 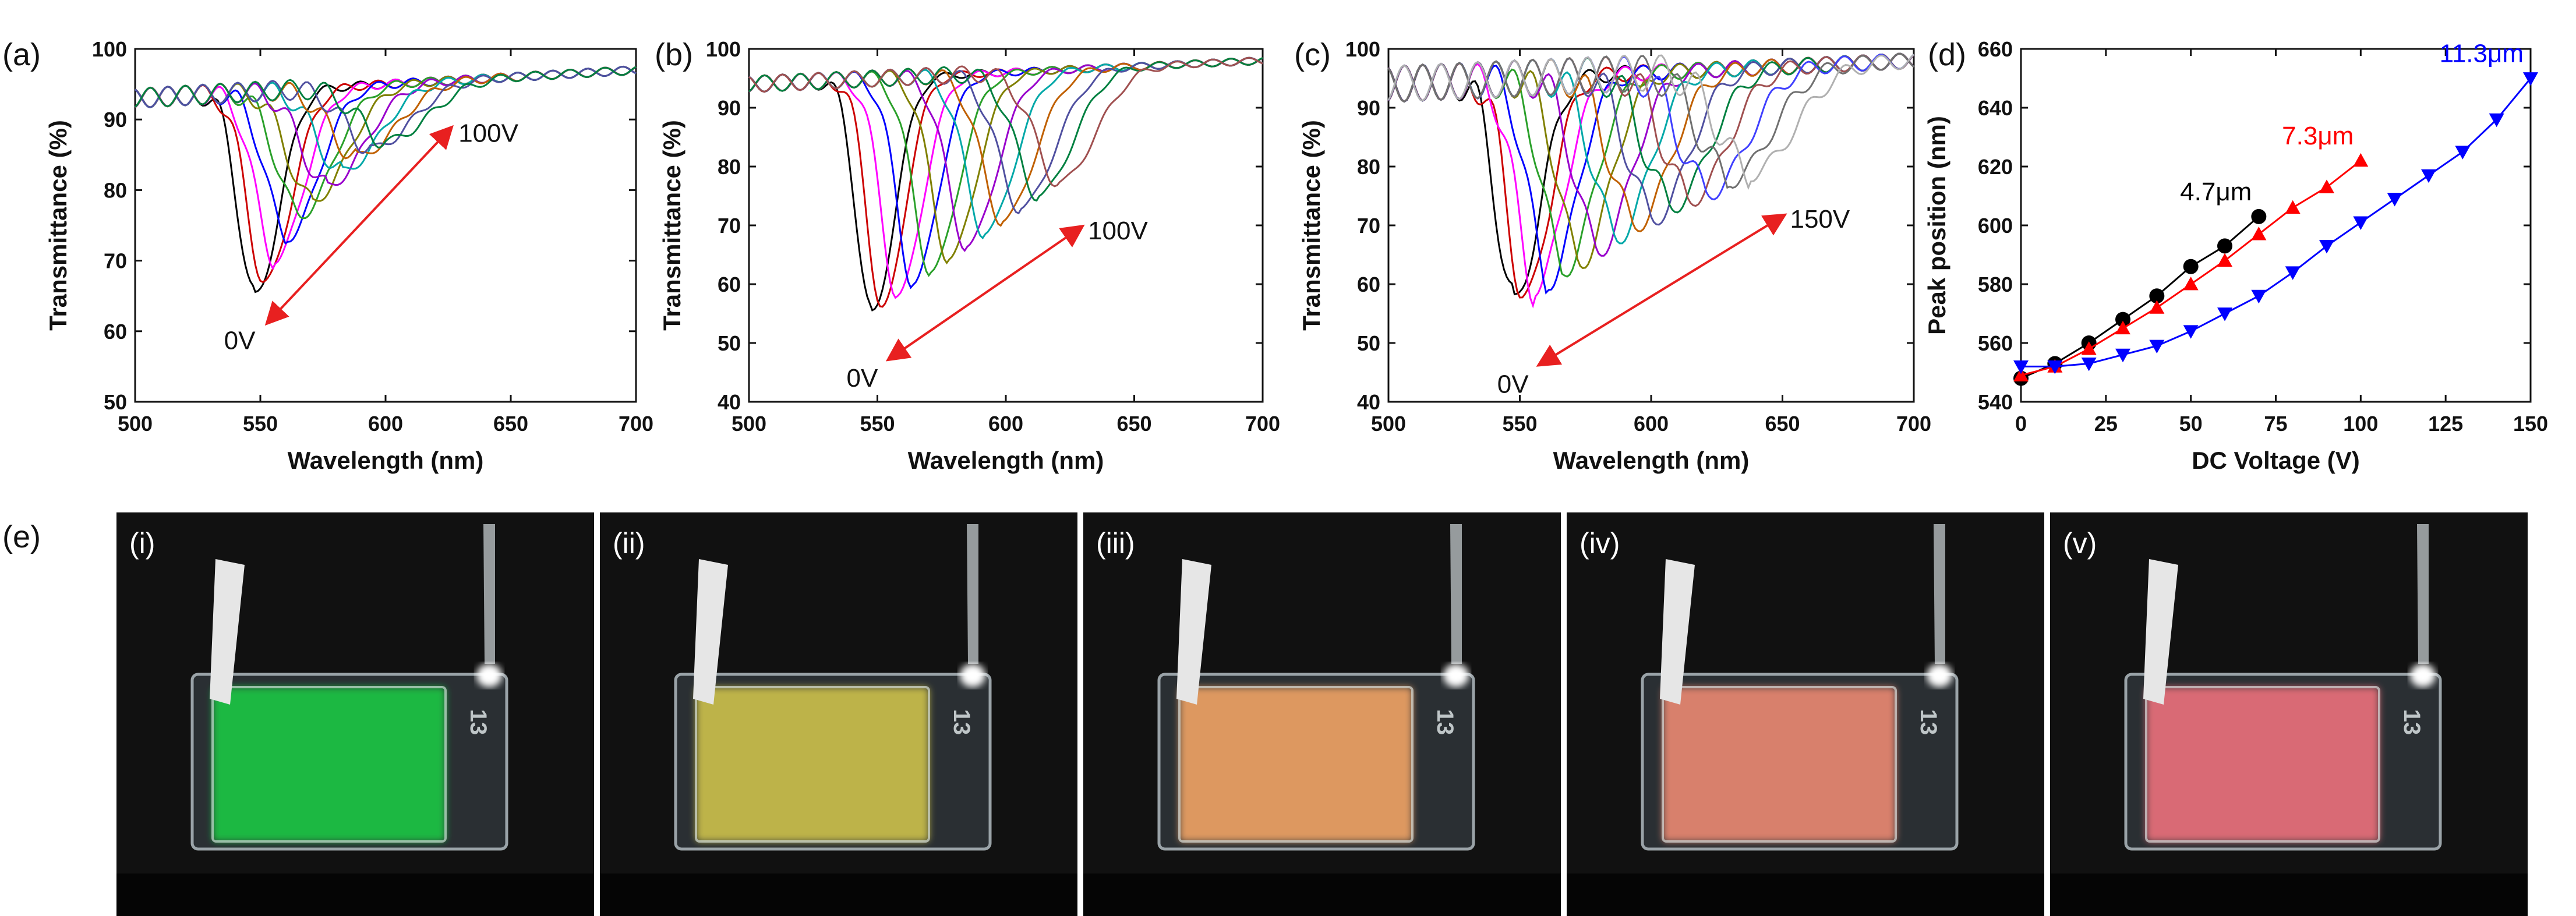 I want to click on y-tick-label: 660, so click(x=1995, y=49).